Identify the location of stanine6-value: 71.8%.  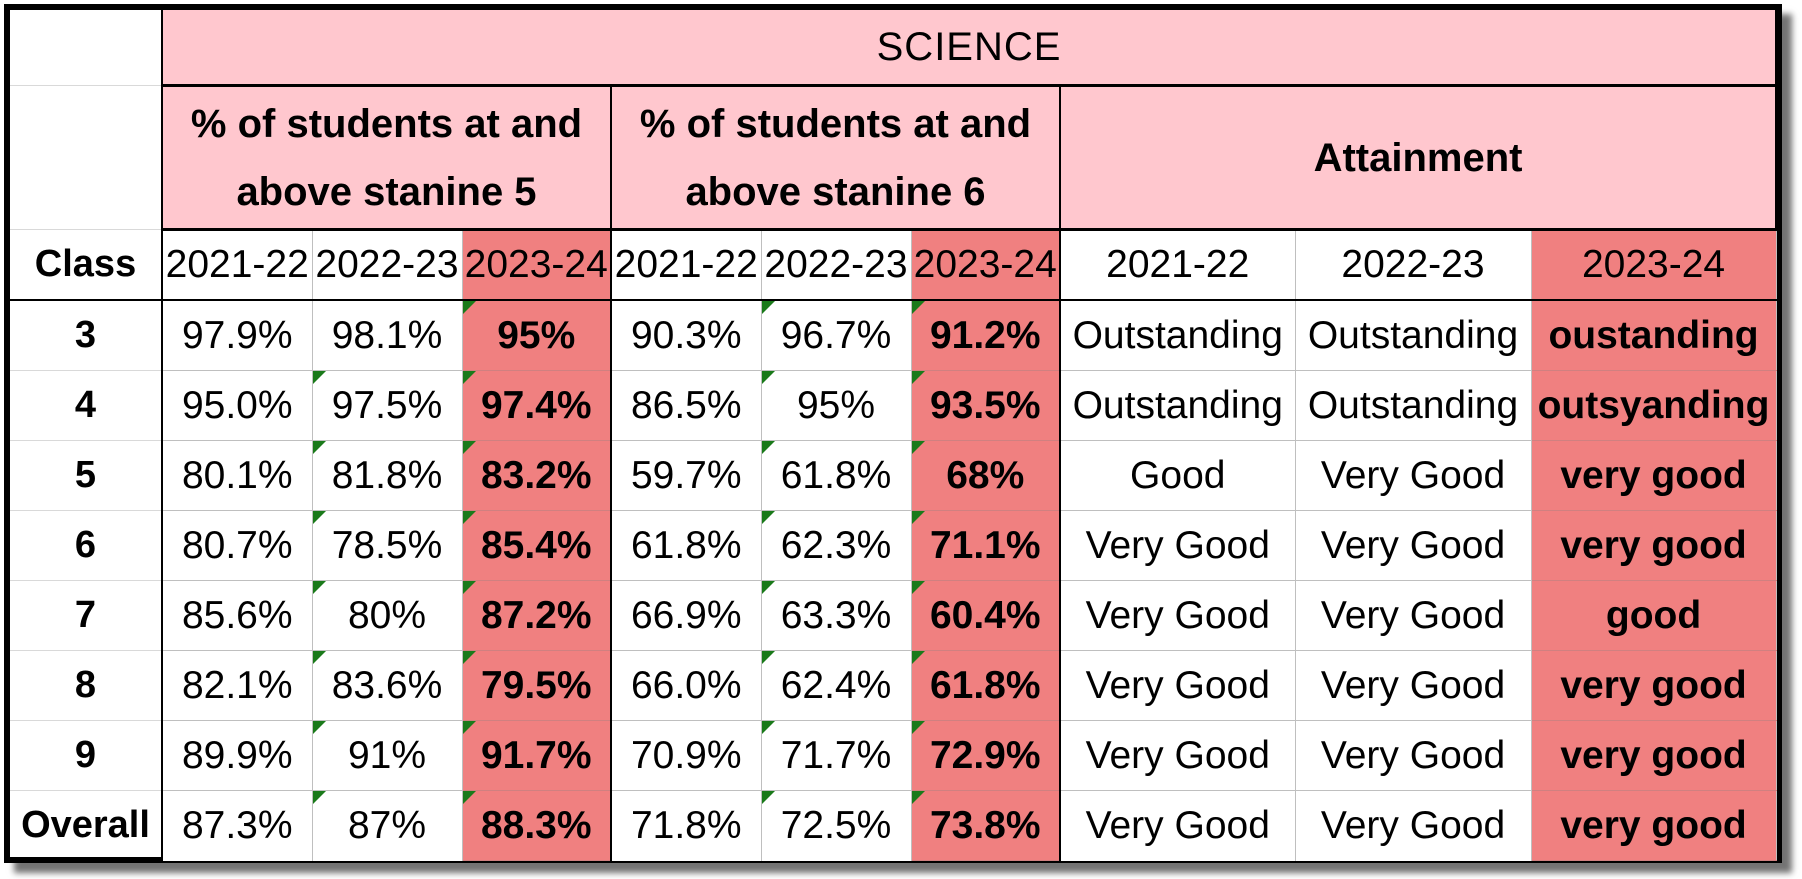
(686, 825).